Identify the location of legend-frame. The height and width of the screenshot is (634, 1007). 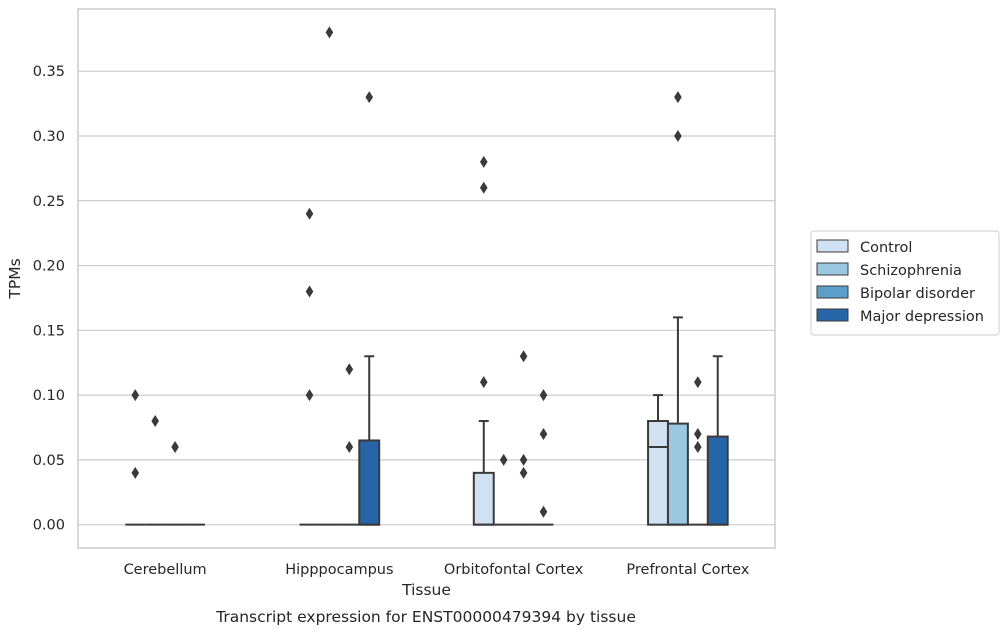
(905, 283).